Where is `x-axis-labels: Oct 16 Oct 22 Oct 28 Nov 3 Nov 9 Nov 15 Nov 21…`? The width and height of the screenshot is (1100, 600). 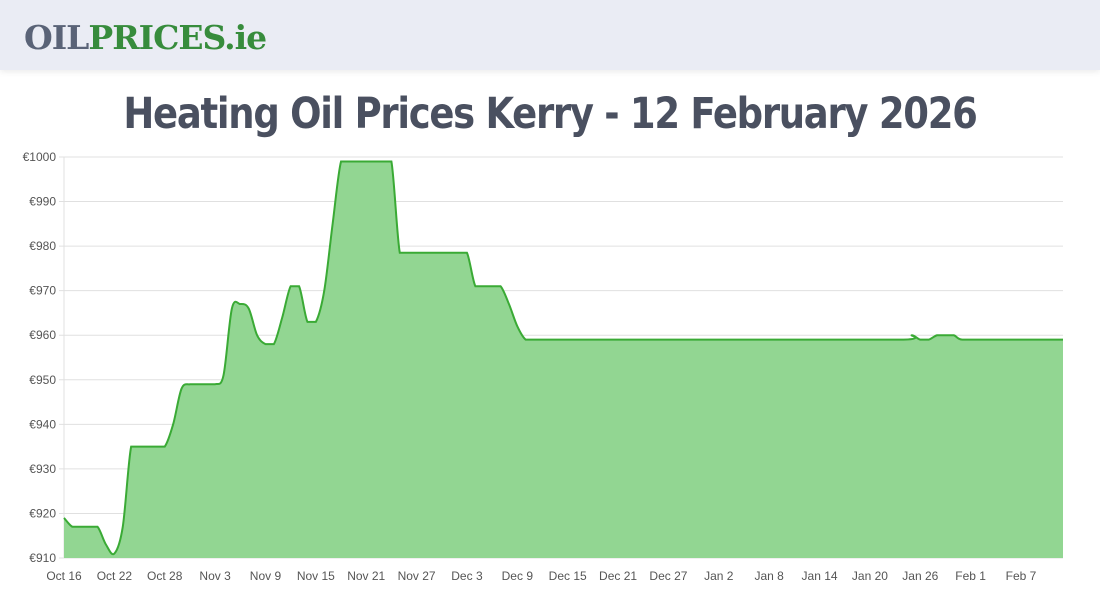 x-axis-labels: Oct 16 Oct 22 Oct 28 Nov 3 Nov 9 Nov 15 Nov 21… is located at coordinates (541, 576).